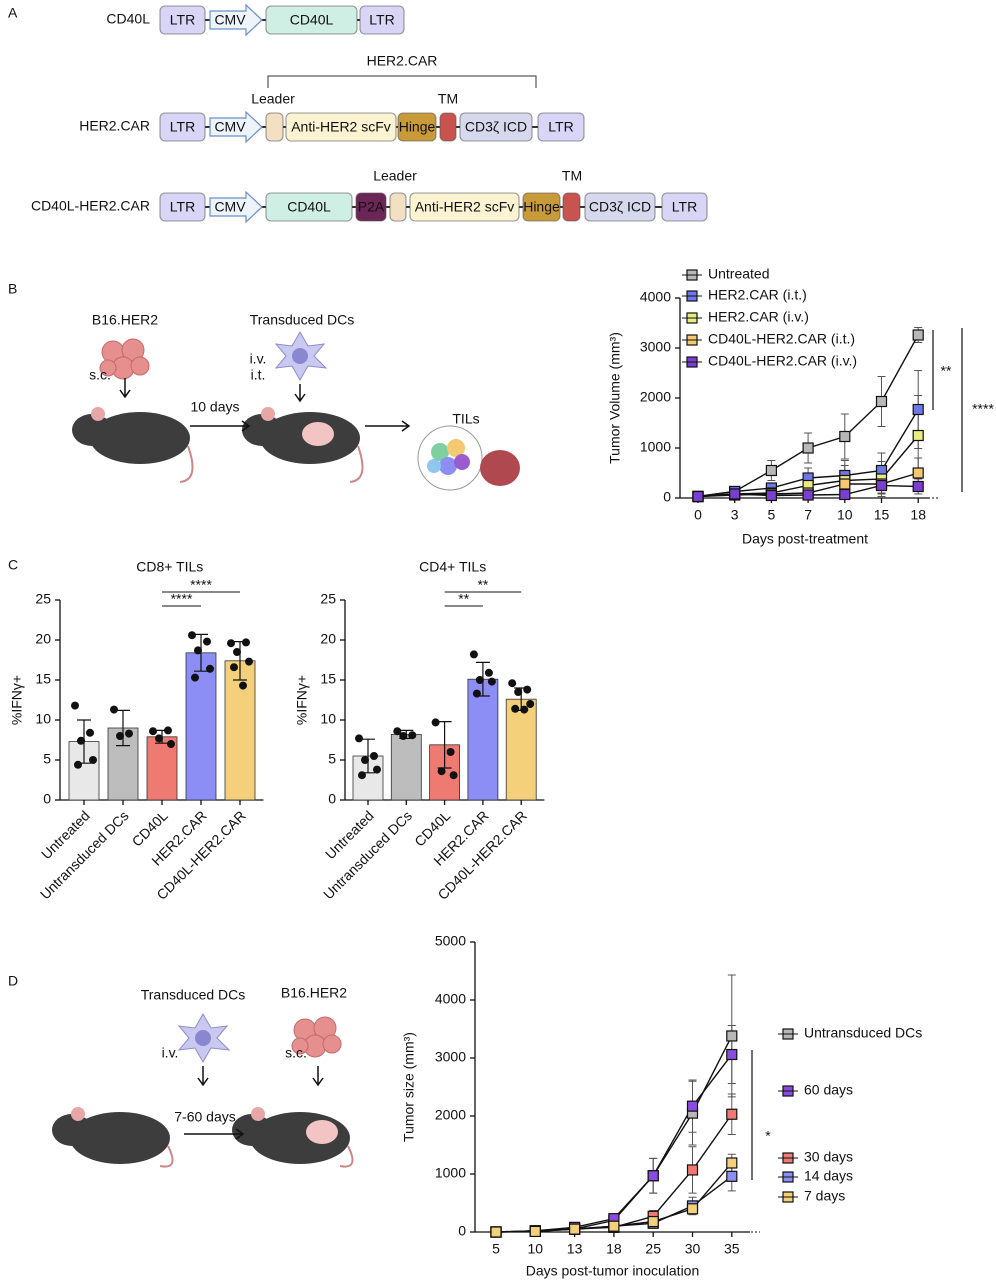 The height and width of the screenshot is (1280, 996). Describe the element at coordinates (465, 207) in the screenshot. I see `element-label: Anti-HER2 scFv` at that location.